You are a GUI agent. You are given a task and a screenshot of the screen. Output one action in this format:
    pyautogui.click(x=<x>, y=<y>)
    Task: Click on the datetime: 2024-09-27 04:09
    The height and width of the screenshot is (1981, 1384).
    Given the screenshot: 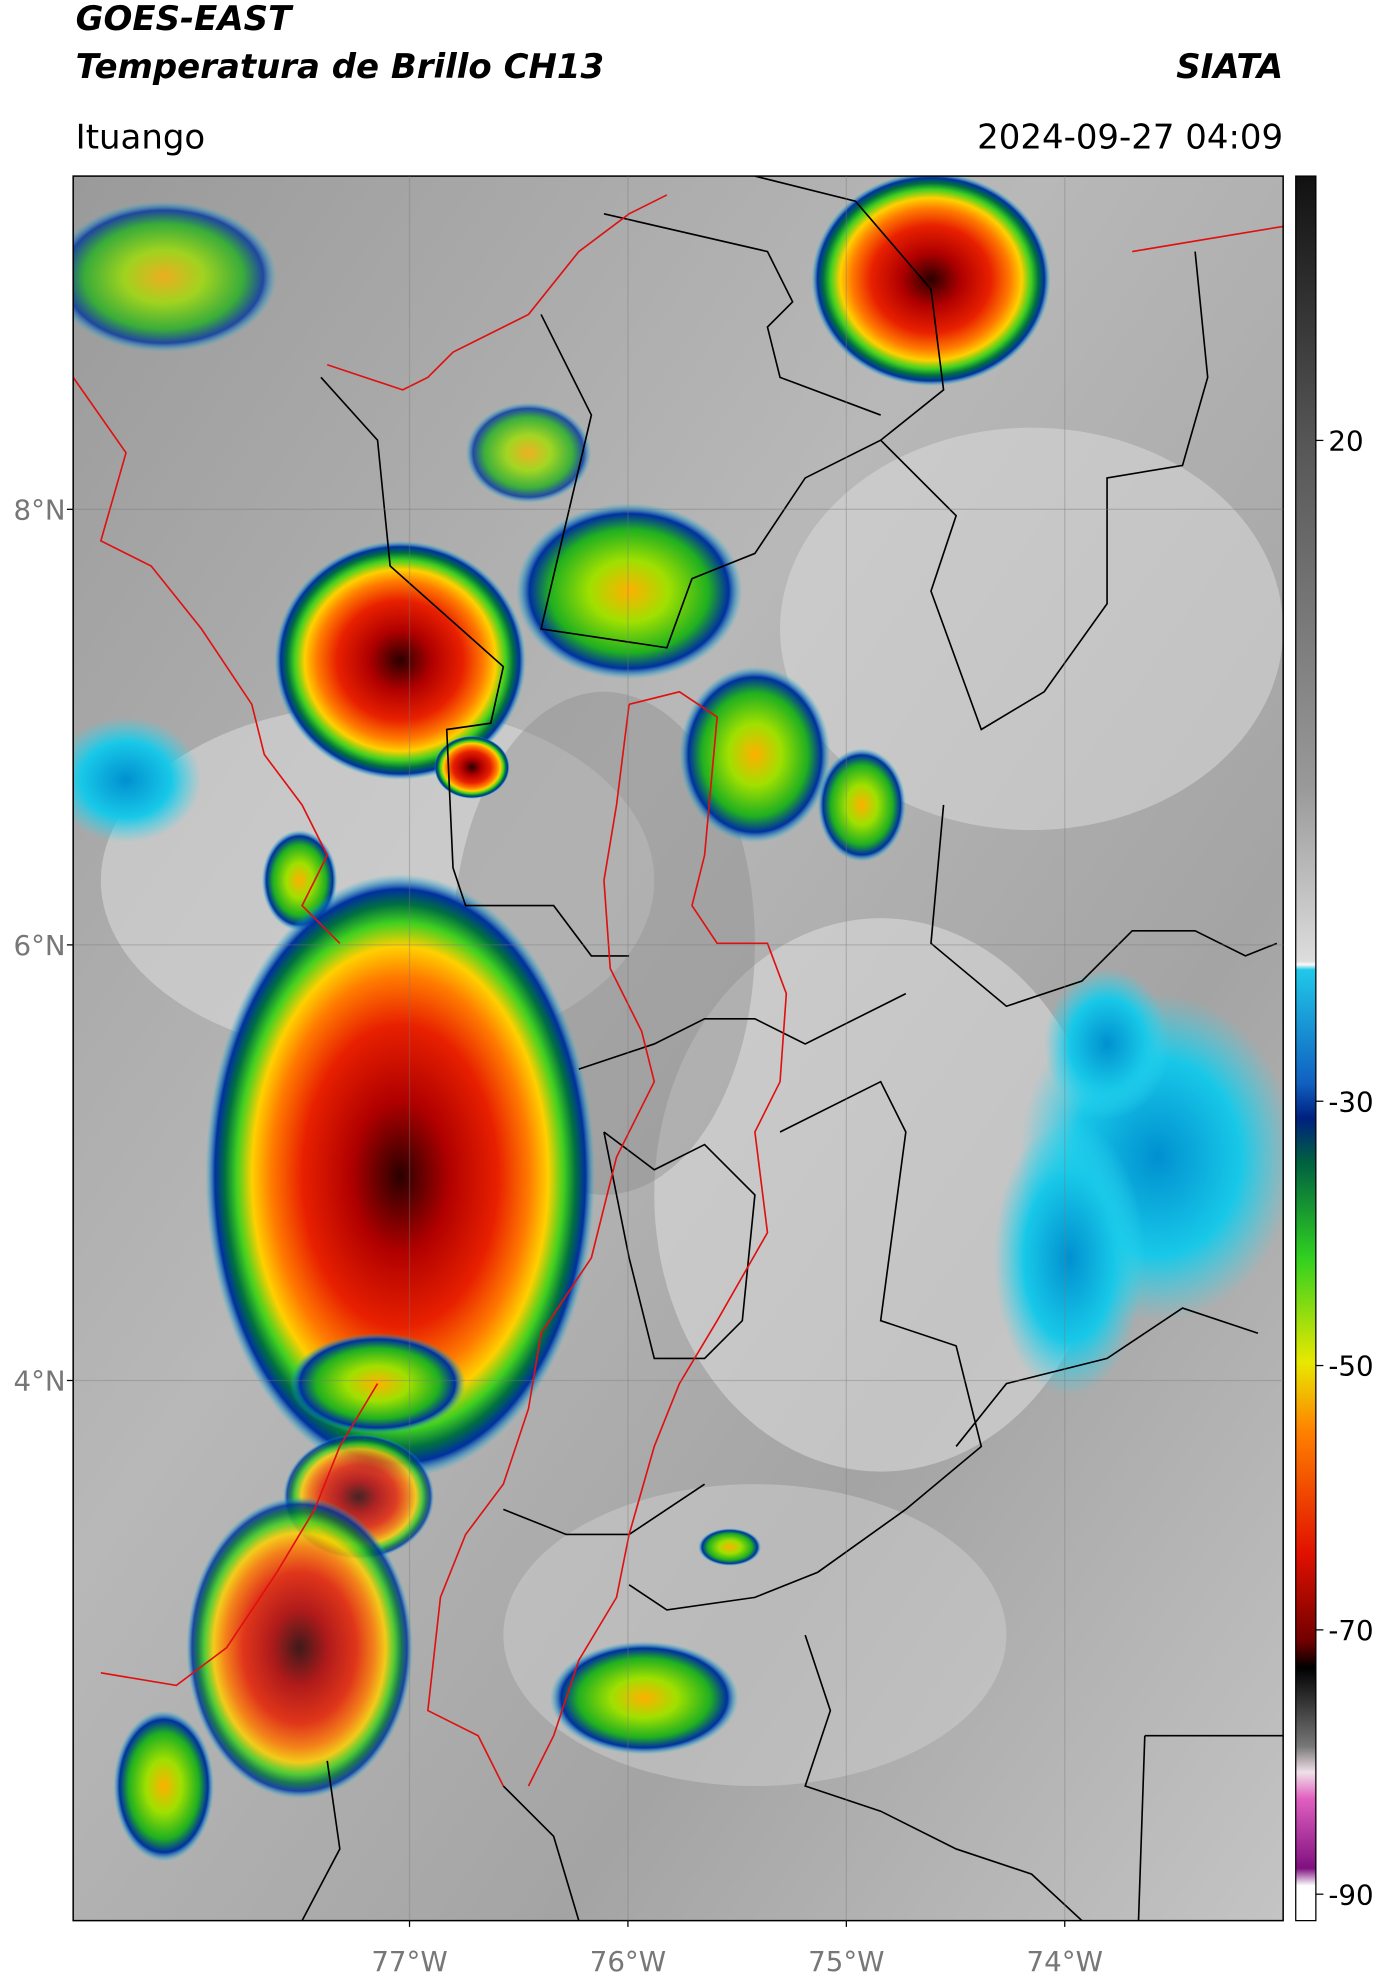 What is the action you would take?
    pyautogui.click(x=1130, y=137)
    